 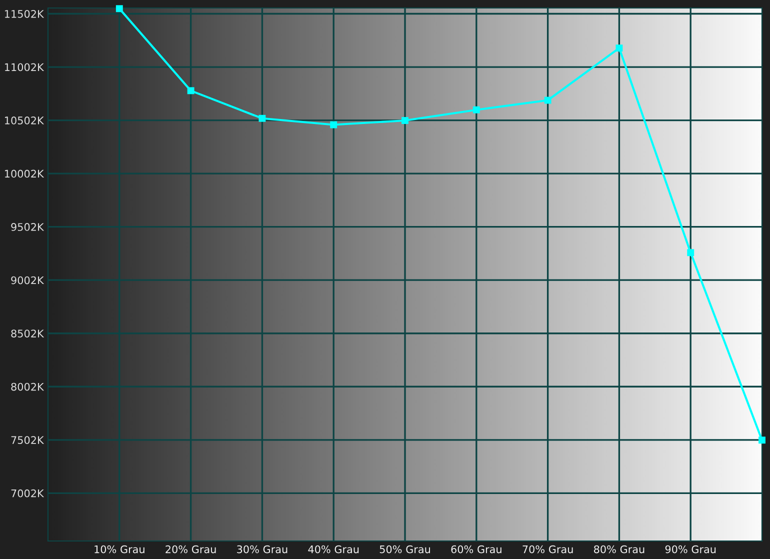 I want to click on x-tick-label: 70% Grau, so click(x=547, y=549).